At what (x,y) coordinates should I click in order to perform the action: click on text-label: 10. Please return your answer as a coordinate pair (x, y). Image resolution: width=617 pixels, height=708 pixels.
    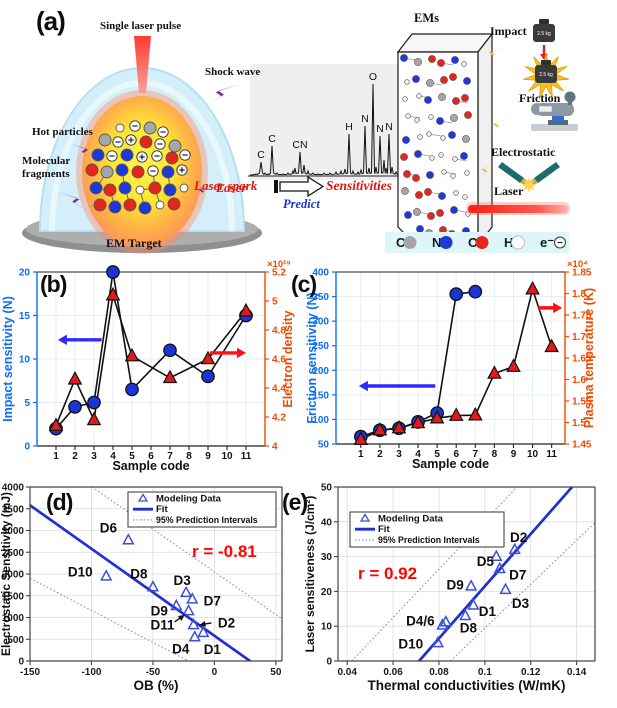
    Looking at the image, I should click on (25, 360).